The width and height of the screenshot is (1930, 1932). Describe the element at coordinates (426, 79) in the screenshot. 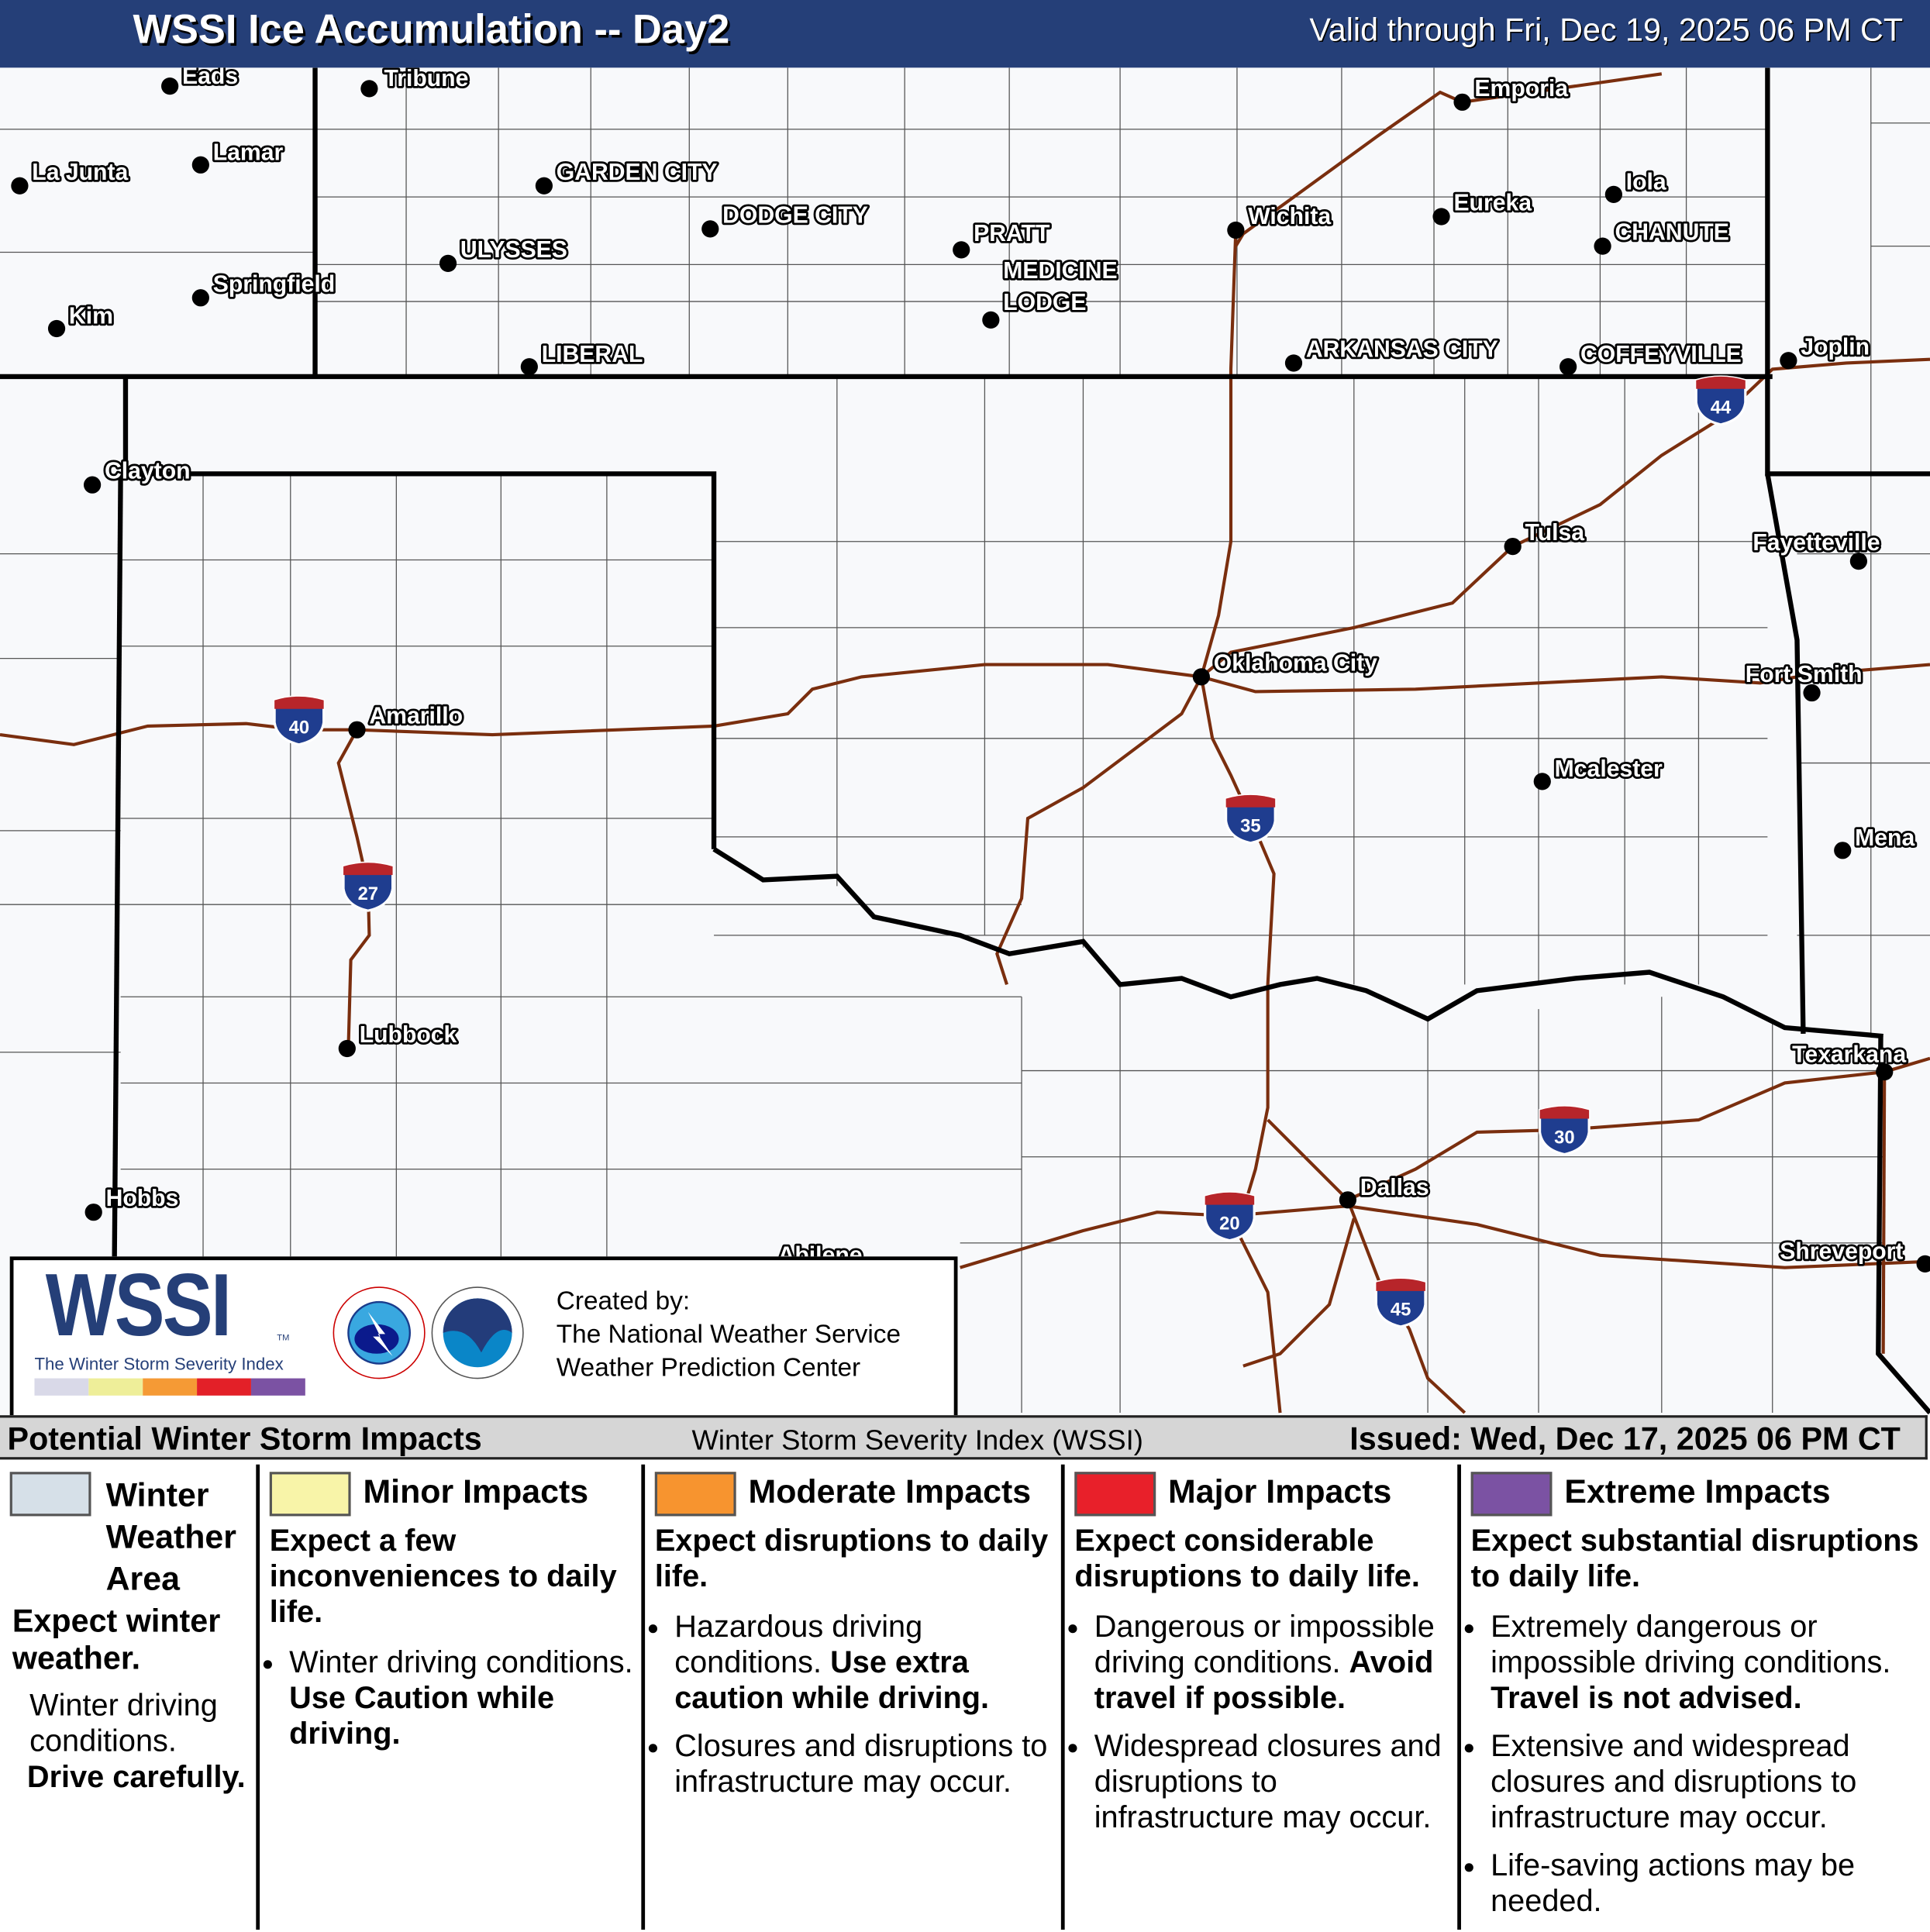

I see `city-label: Tribune` at that location.